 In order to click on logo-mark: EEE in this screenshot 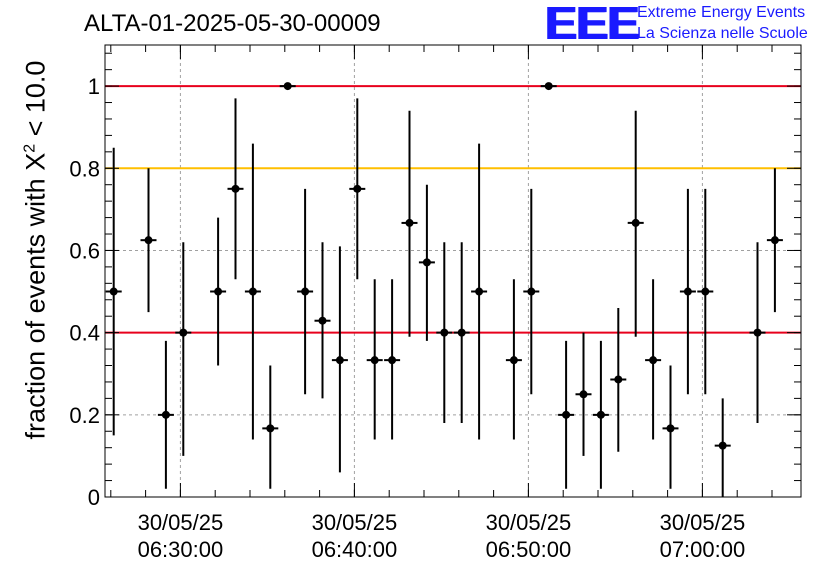, I will do `click(592, 24)`.